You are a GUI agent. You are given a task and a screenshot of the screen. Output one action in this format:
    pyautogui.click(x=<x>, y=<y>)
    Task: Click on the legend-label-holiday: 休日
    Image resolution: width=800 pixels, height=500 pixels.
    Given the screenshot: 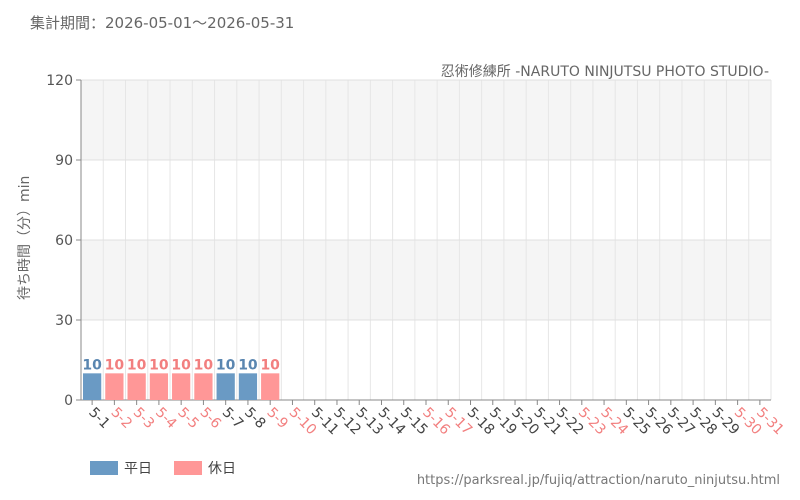 What is the action you would take?
    pyautogui.click(x=222, y=469)
    